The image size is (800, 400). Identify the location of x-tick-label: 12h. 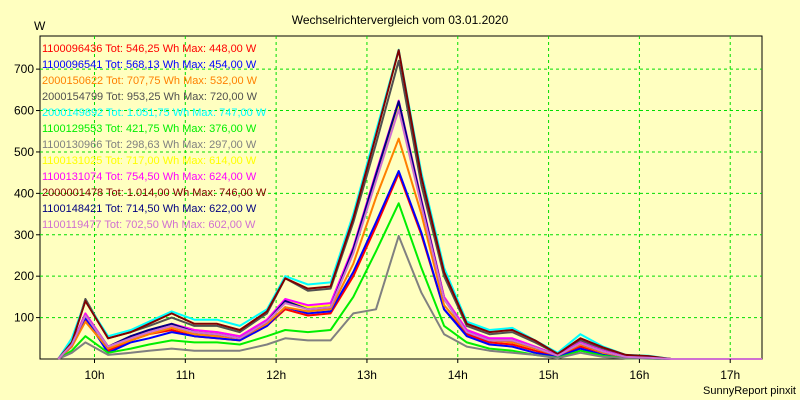
(276, 375).